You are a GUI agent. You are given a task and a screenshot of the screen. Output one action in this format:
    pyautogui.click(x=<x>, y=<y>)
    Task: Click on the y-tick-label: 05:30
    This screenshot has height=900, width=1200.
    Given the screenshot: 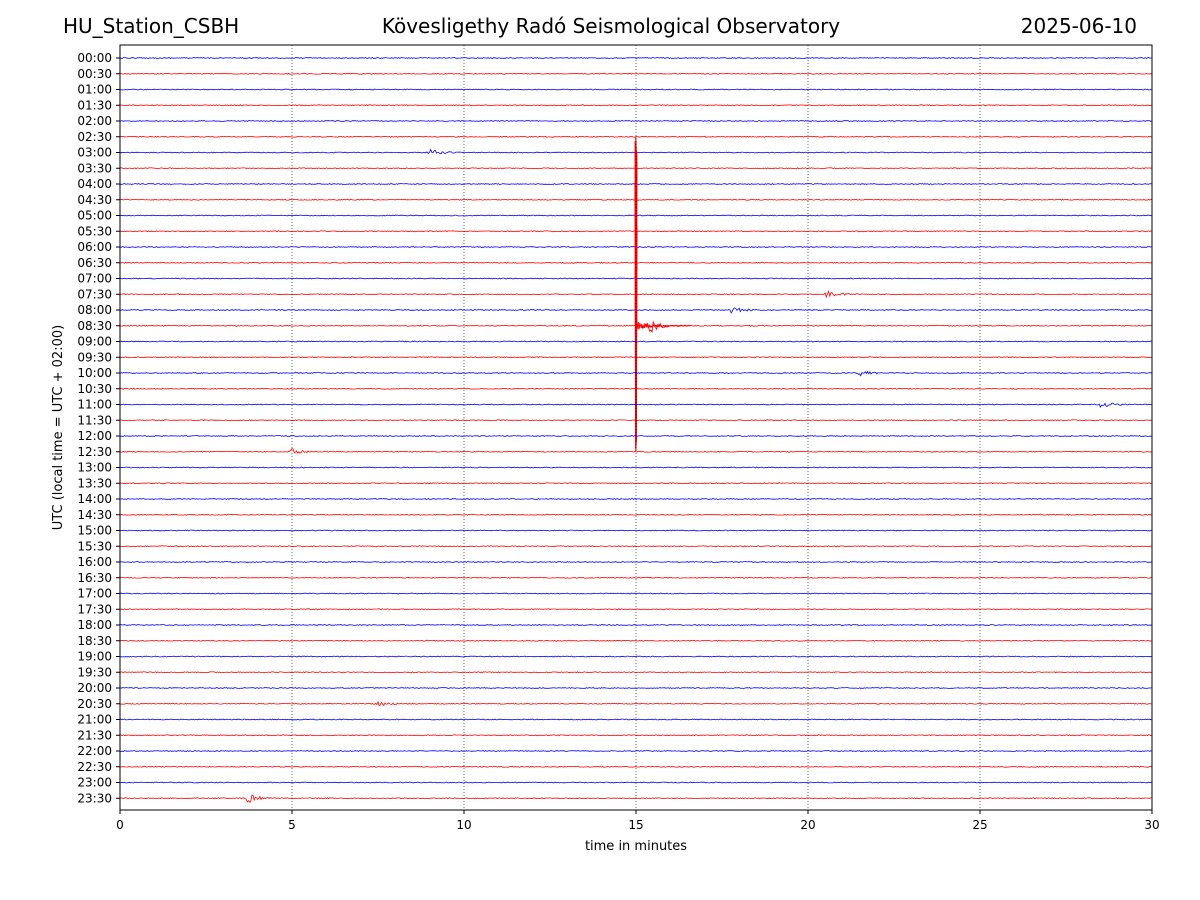 What is the action you would take?
    pyautogui.click(x=94, y=231)
    